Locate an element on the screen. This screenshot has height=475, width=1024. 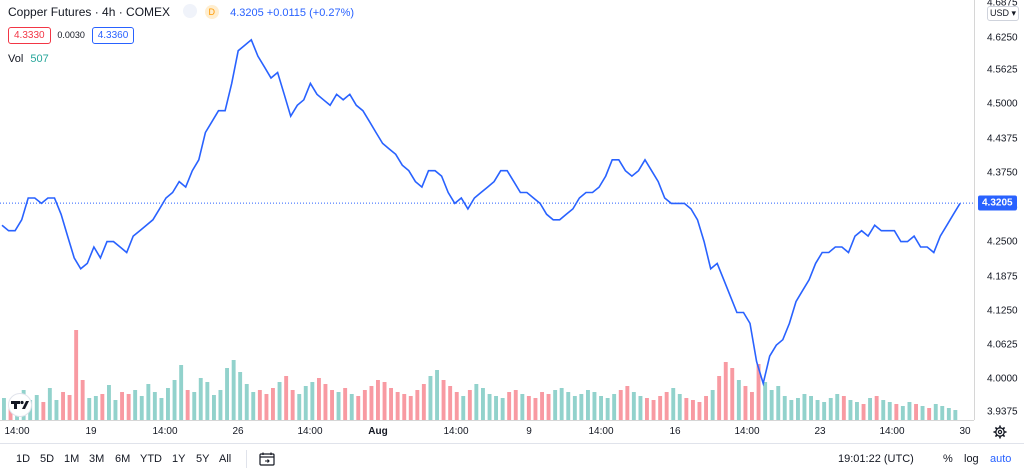
currency-label: USD is located at coordinates (1000, 13).